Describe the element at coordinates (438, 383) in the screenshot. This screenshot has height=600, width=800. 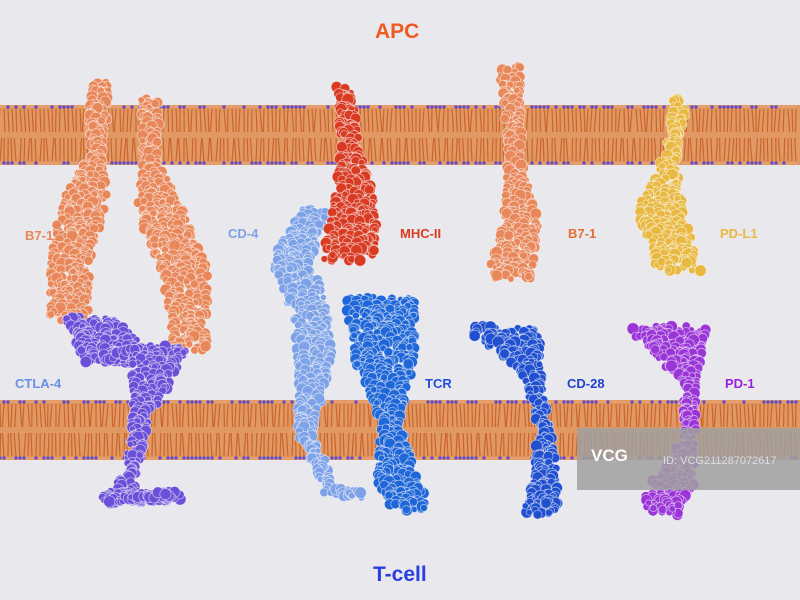
I see `tcr-label: TCR` at that location.